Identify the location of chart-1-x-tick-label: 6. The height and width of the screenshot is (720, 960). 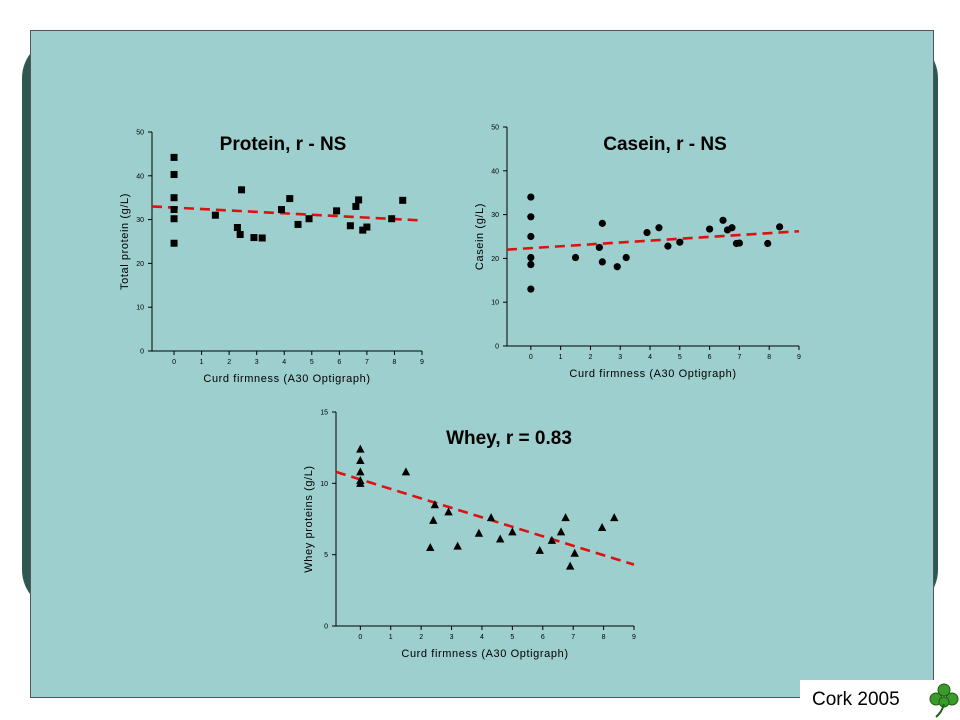
(710, 357).